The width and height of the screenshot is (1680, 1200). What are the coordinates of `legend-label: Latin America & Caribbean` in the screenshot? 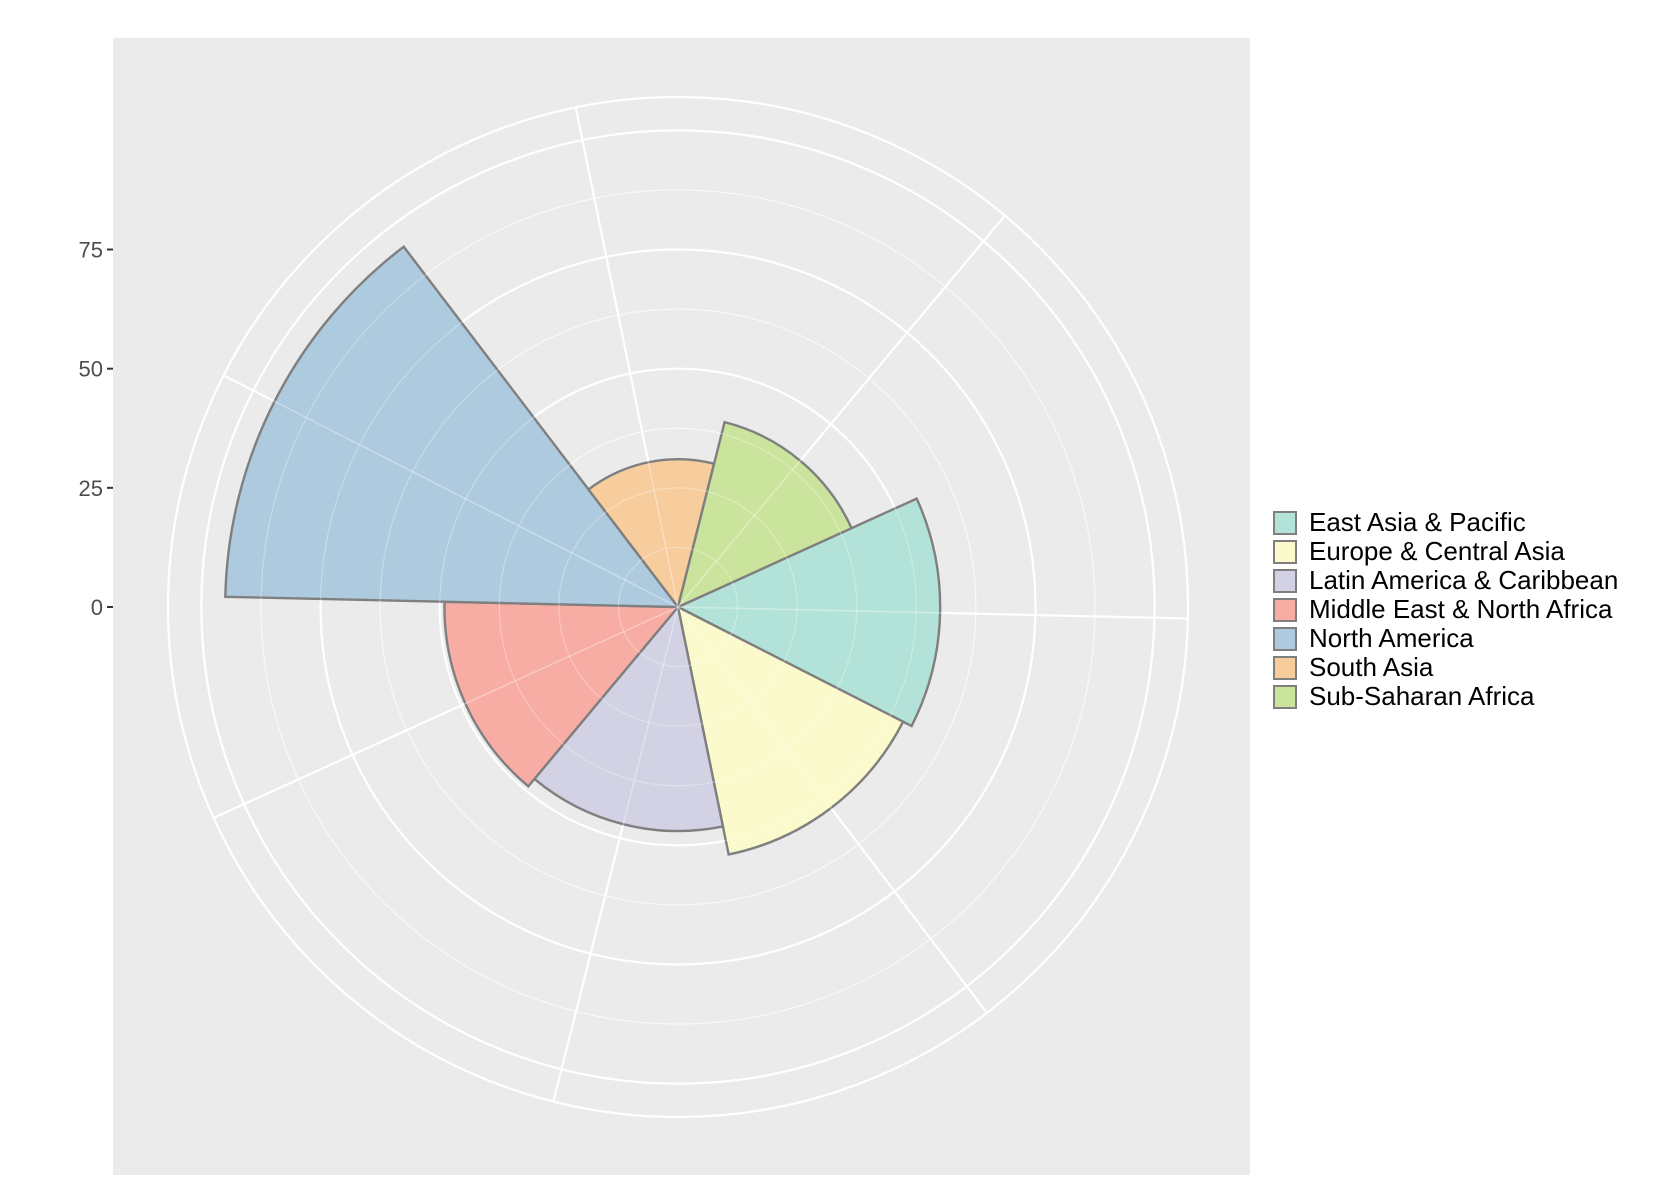 It's located at (1464, 580).